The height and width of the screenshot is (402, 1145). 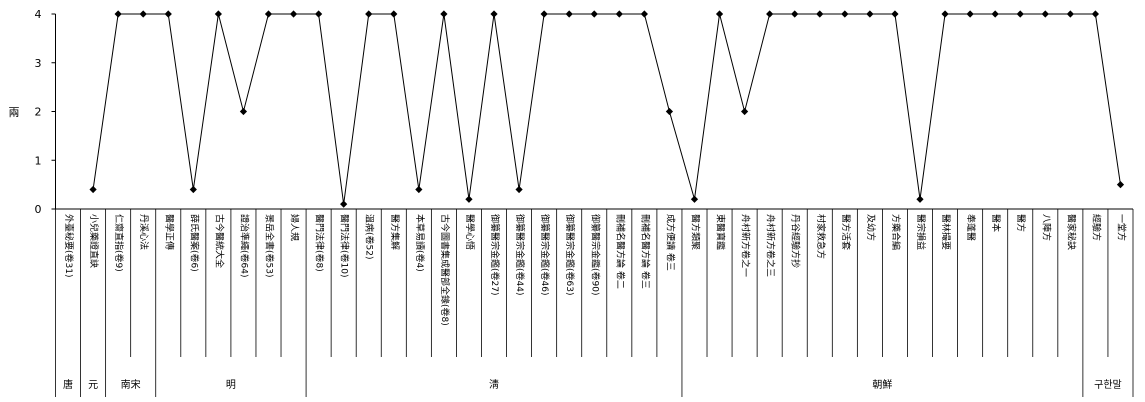 I want to click on y-tick-label: 0, so click(x=38, y=209).